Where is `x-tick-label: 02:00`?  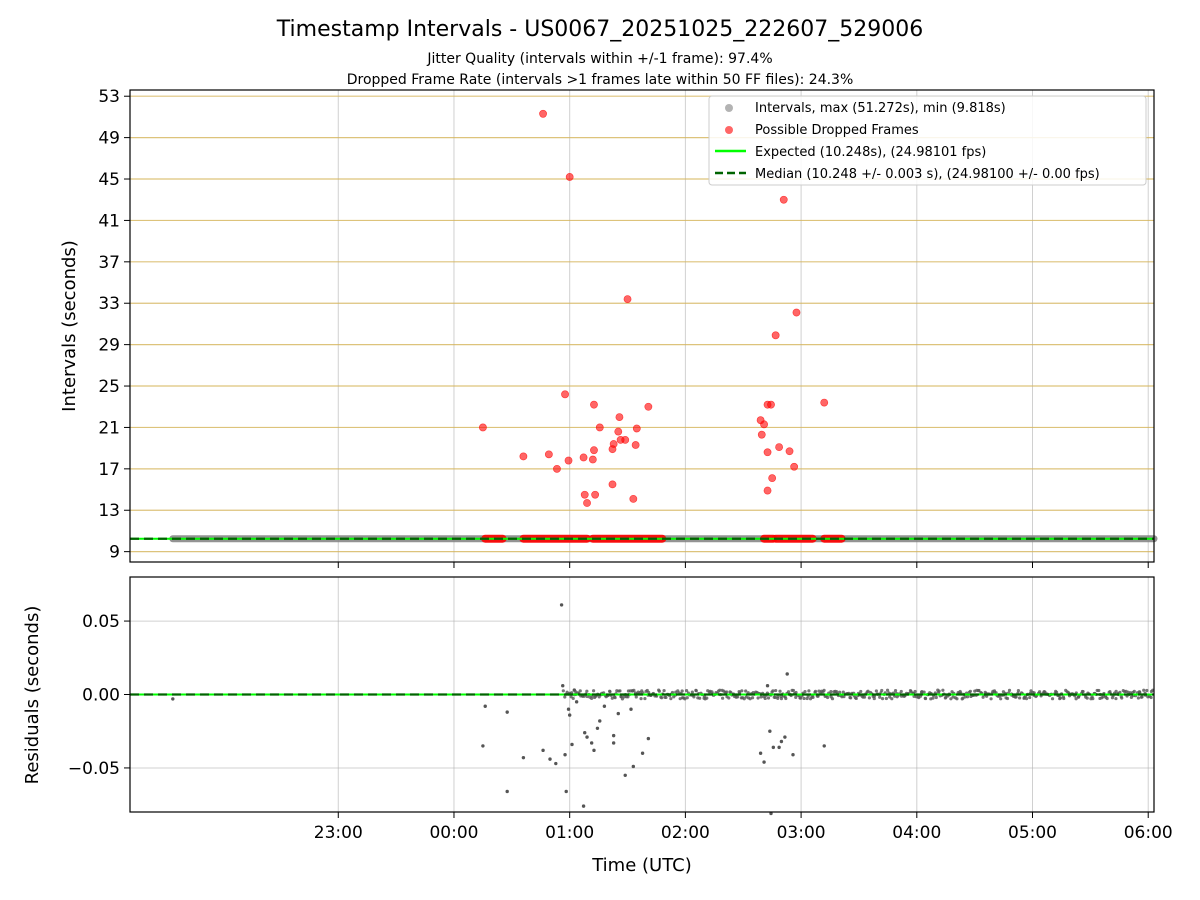
x-tick-label: 02:00 is located at coordinates (685, 833).